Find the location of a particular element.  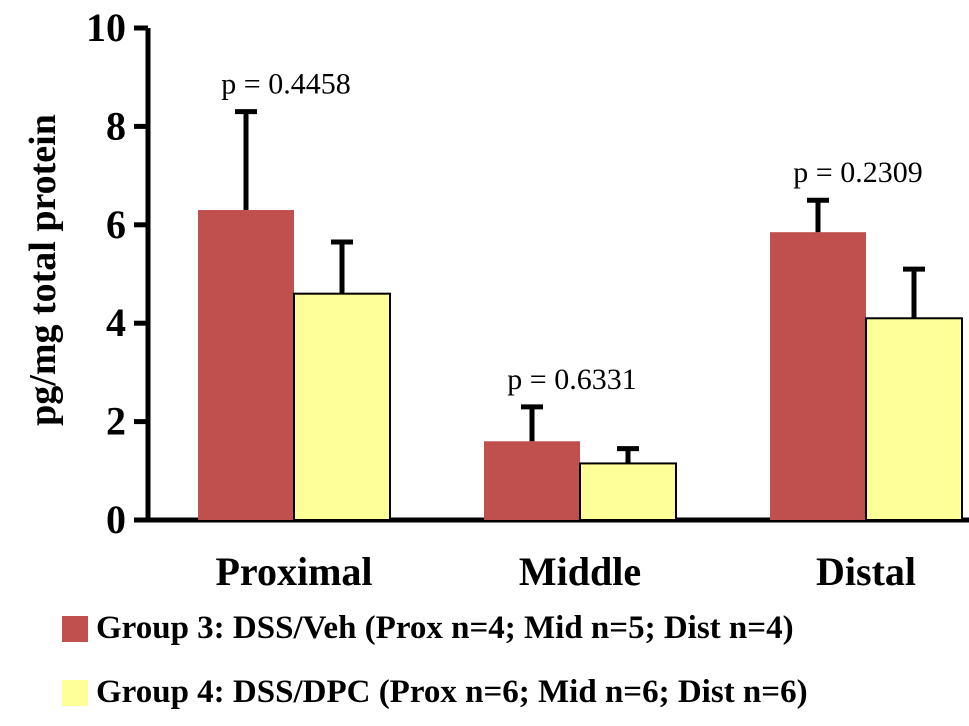

x-category-labels: Proximal Middle Distal is located at coordinates (565, 571).